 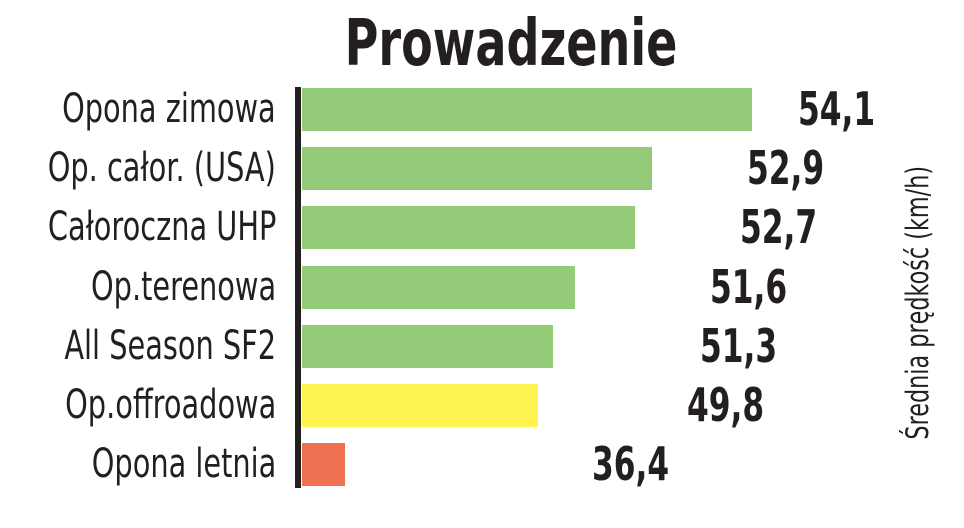 I want to click on category-label: All Season SF2, so click(x=170, y=346).